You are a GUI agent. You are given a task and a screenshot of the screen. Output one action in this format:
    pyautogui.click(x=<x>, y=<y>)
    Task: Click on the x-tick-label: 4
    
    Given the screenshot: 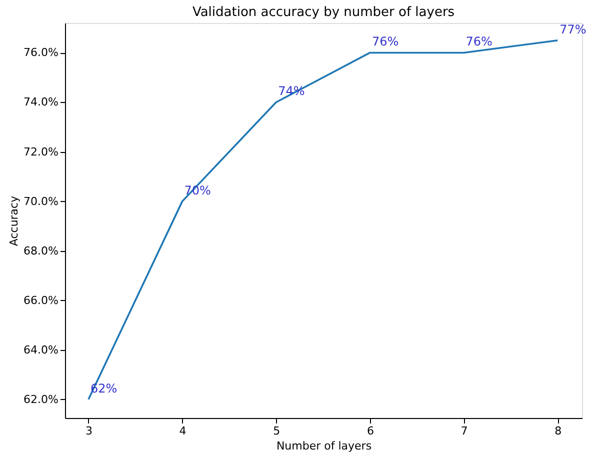 What is the action you would take?
    pyautogui.click(x=182, y=431)
    